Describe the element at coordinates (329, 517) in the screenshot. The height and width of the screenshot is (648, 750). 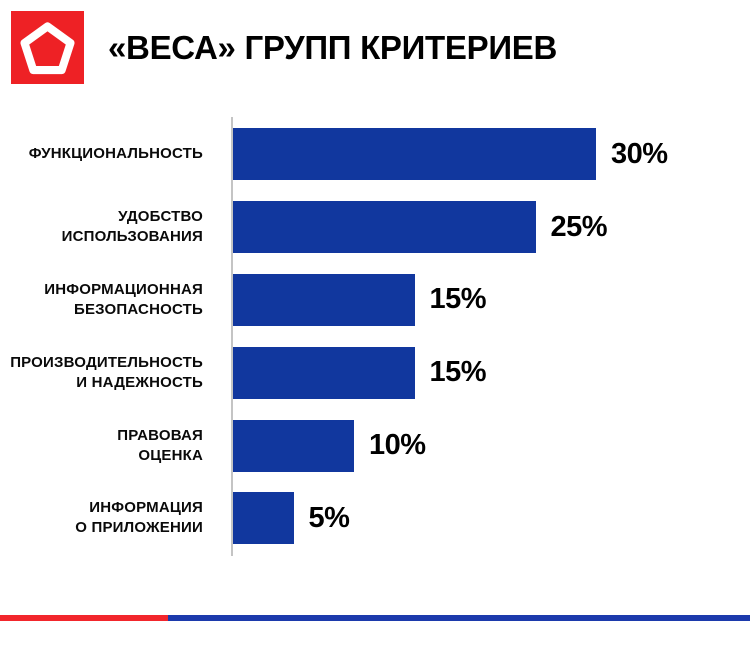
I see `value-label: 5%` at that location.